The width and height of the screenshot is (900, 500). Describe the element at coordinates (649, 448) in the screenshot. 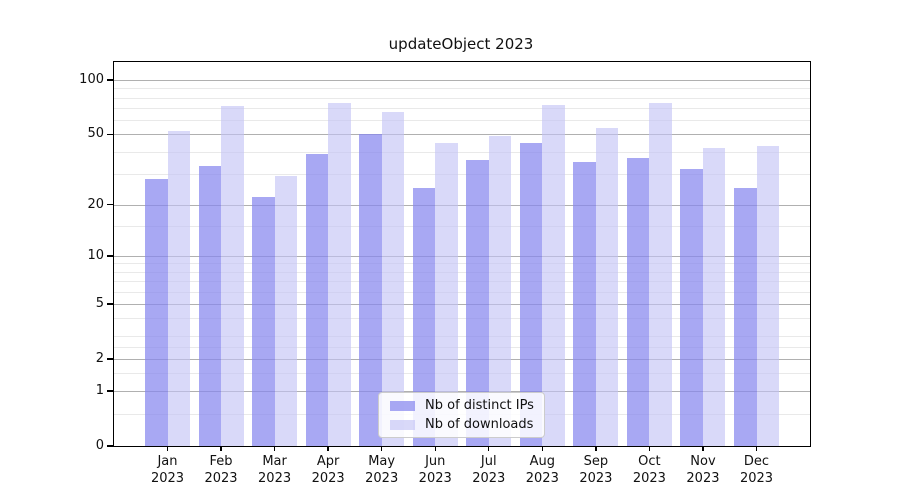

I see `x-tick-mark-oct` at that location.